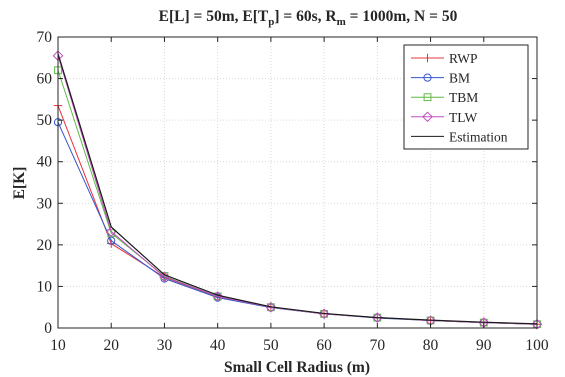  What do you see at coordinates (111, 345) in the screenshot?
I see `x-tick-label: 20` at bounding box center [111, 345].